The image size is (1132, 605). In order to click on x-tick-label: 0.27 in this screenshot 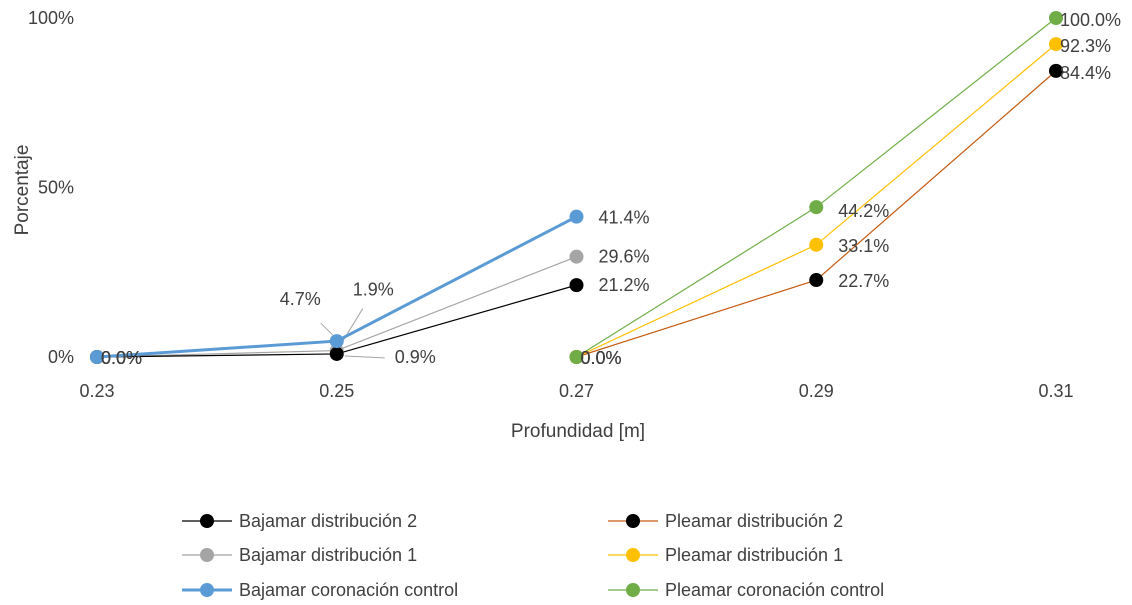, I will do `click(576, 391)`.